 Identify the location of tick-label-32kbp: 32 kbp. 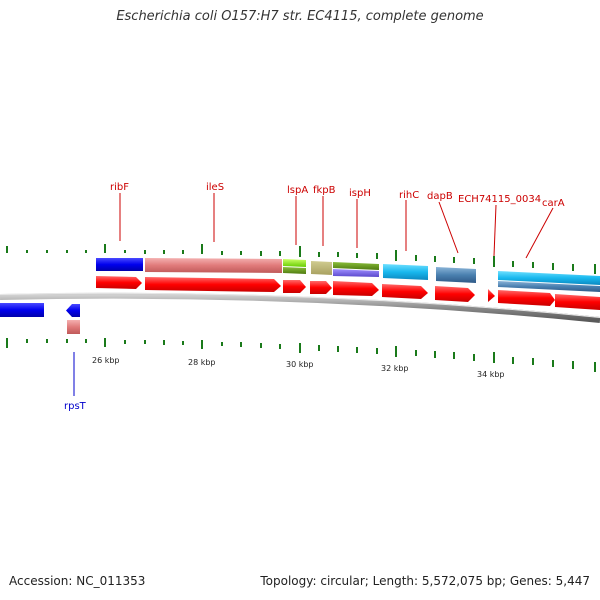
(395, 368).